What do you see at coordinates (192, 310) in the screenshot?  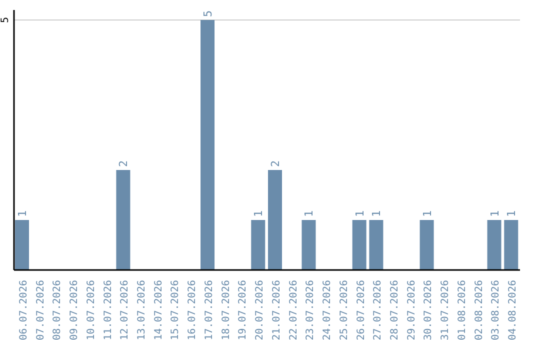 I see `x-tick-label: 16.07.2026` at bounding box center [192, 310].